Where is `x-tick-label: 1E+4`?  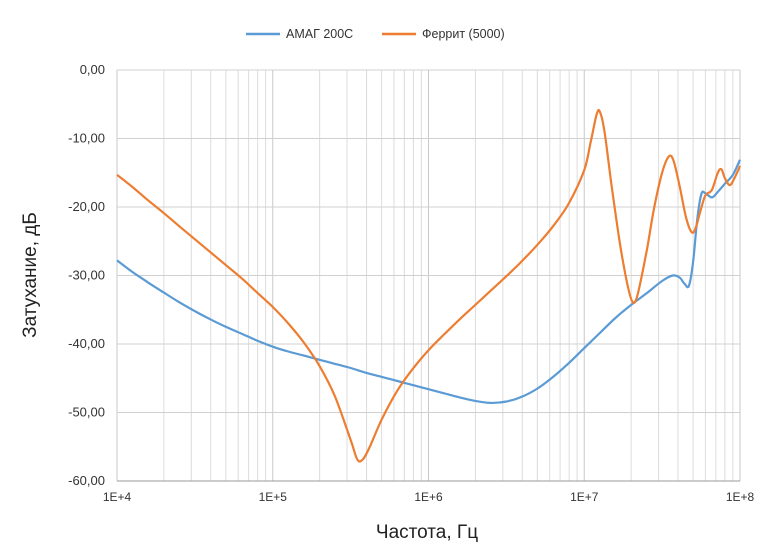 x-tick-label: 1E+4 is located at coordinates (117, 497).